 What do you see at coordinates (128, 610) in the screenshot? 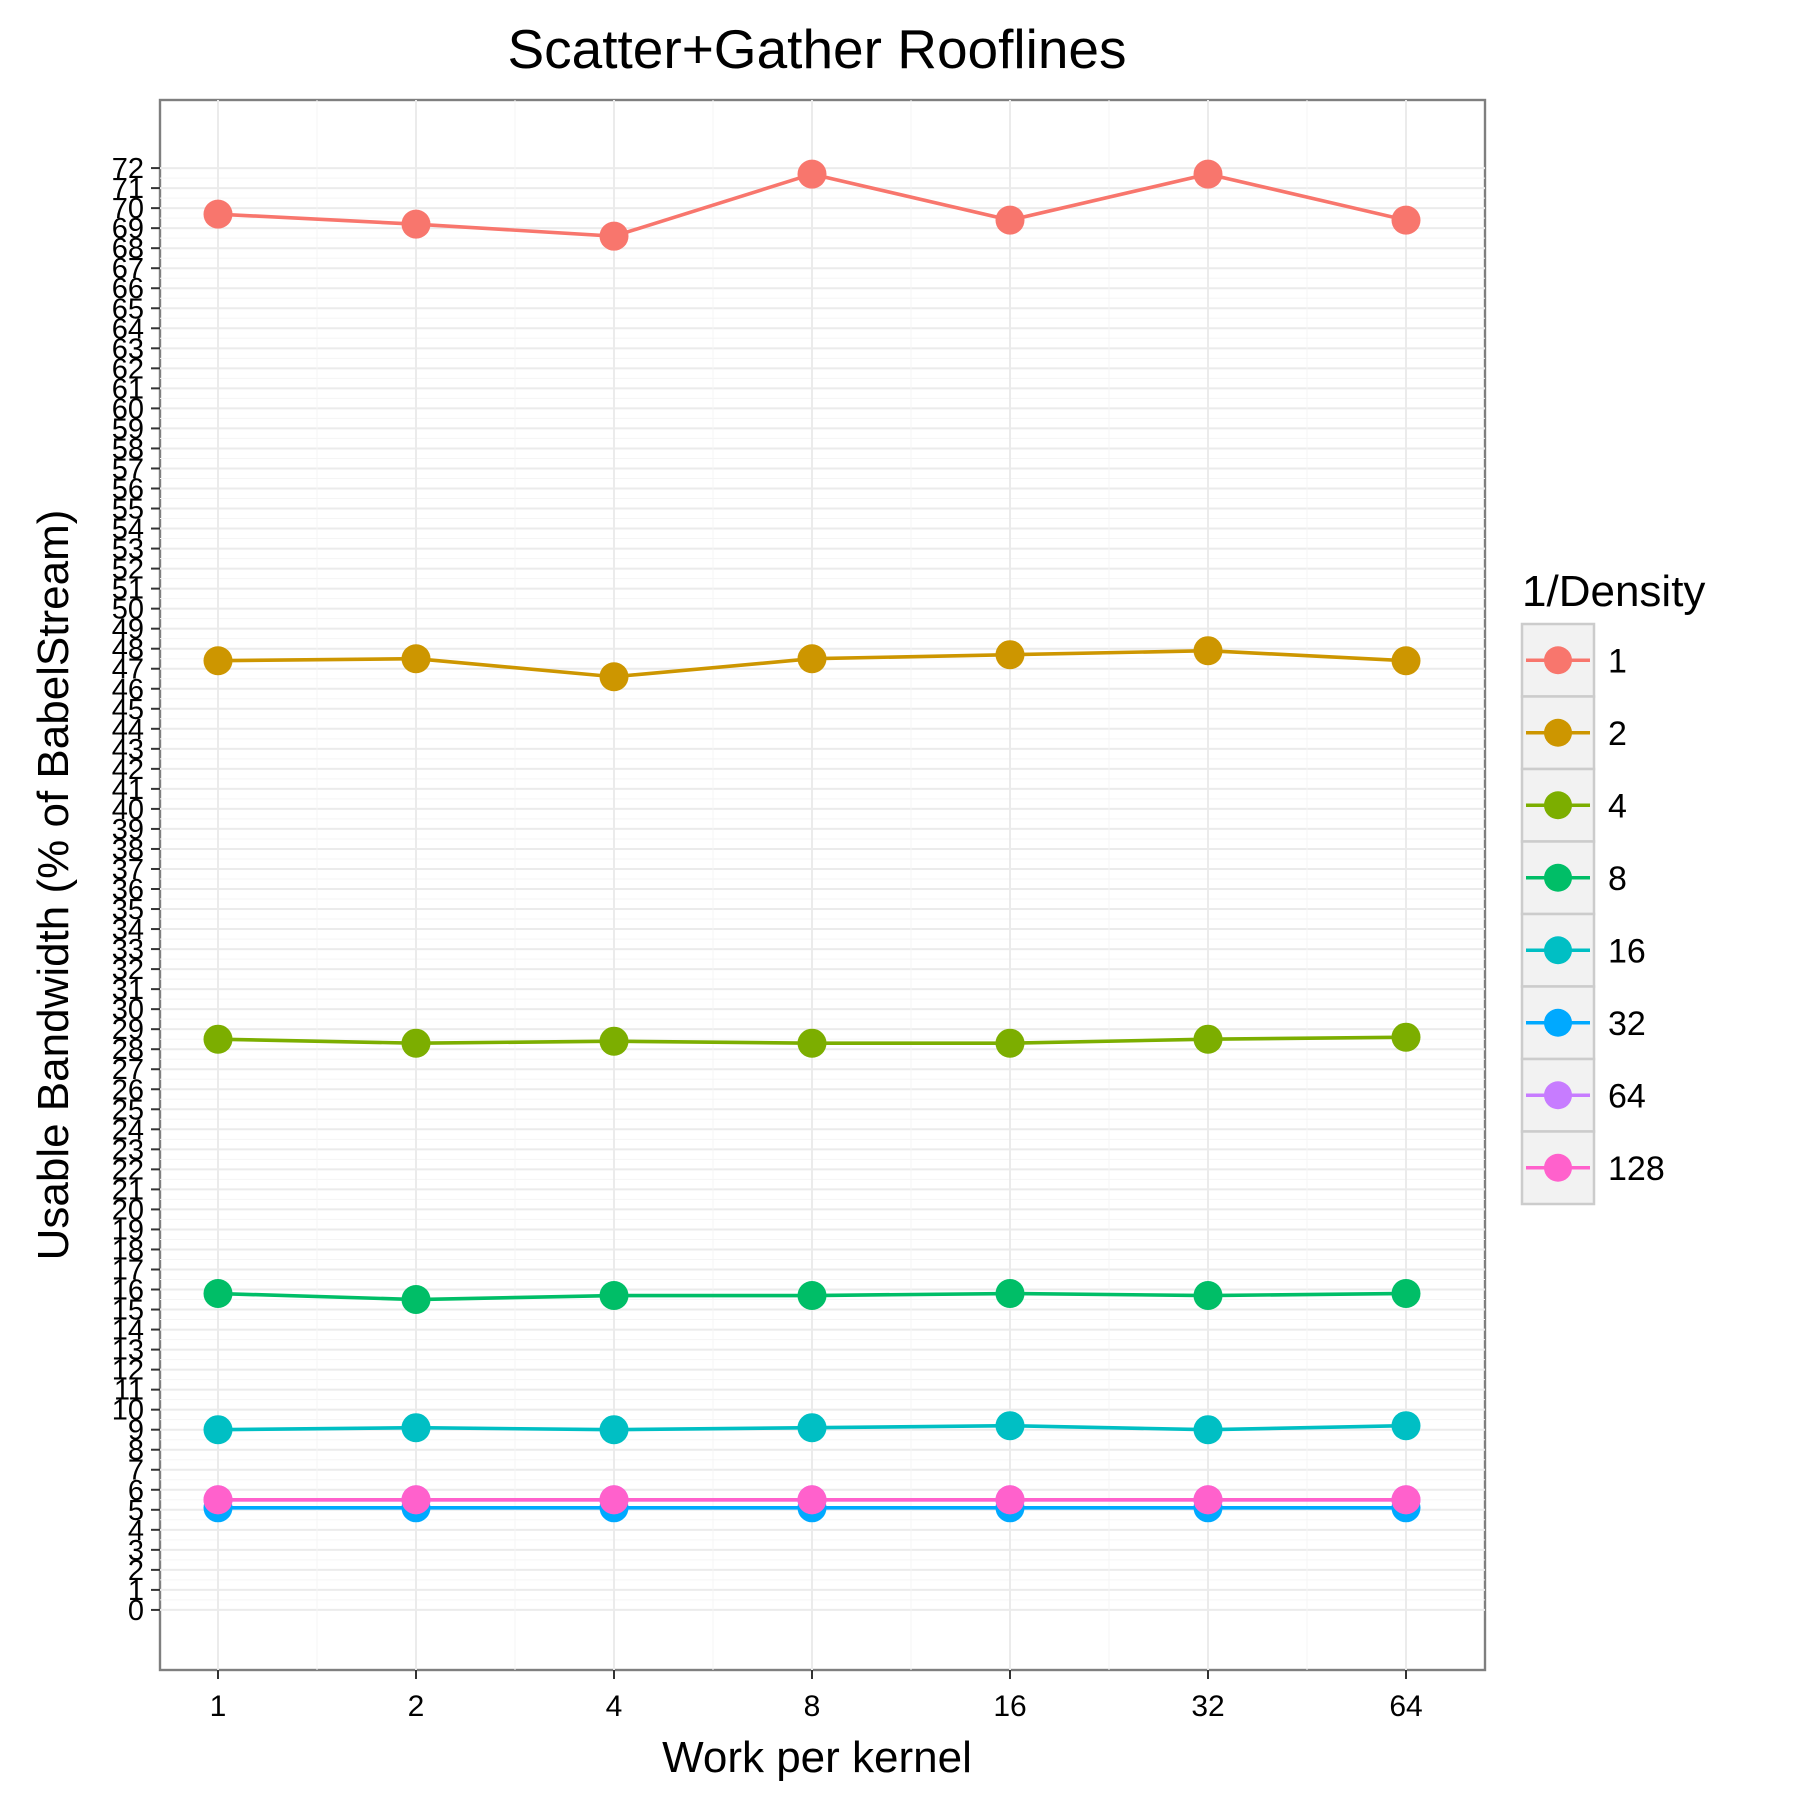
I see `y-tick-label: 50` at bounding box center [128, 610].